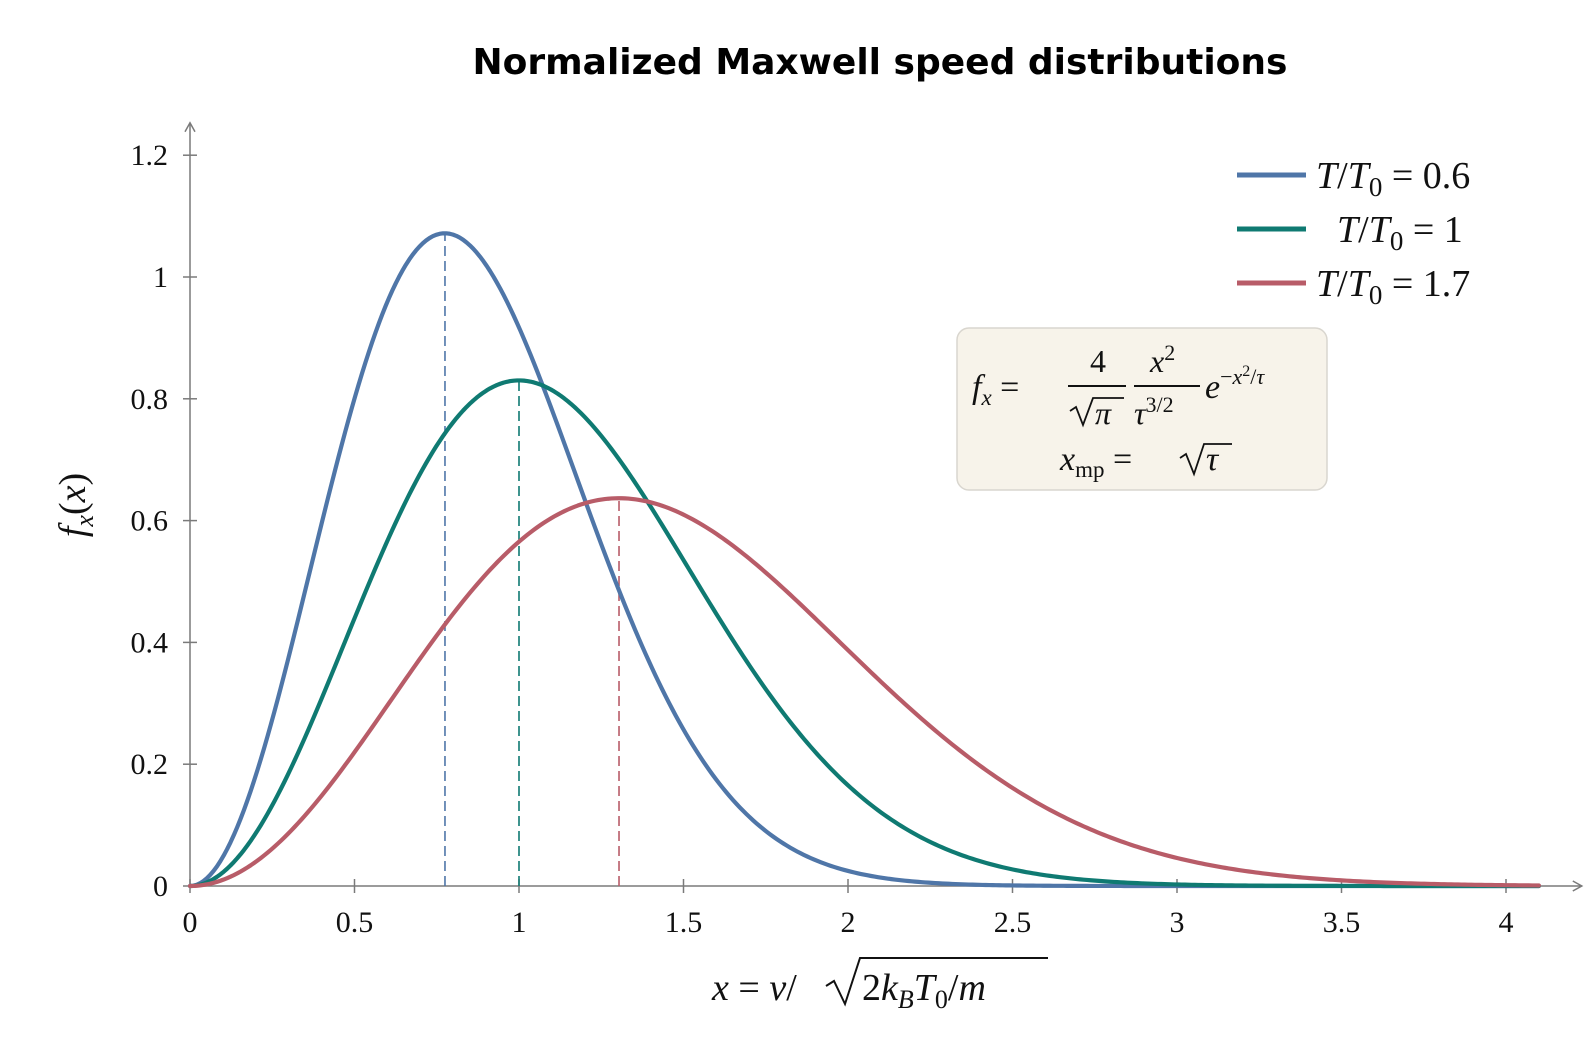 The height and width of the screenshot is (1057, 1596). Describe the element at coordinates (880, 62) in the screenshot. I see `chart-title: Normalized Maxwell speed distributions` at that location.